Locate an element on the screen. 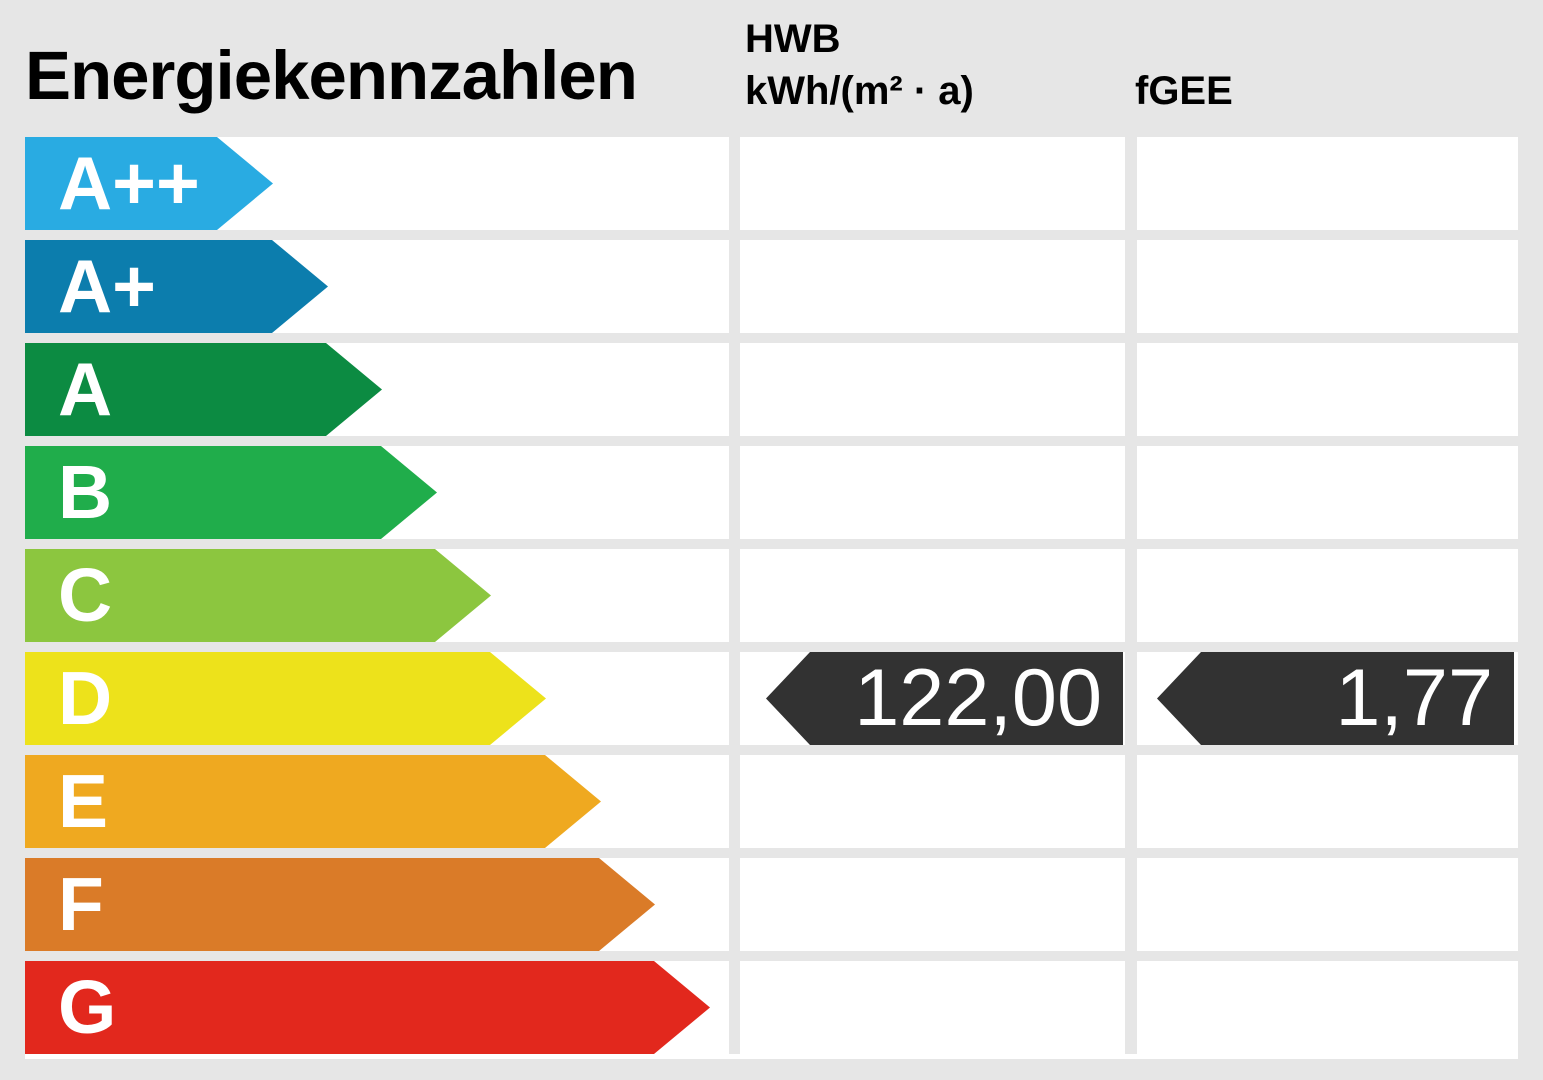 The image size is (1543, 1080). energy-class-bar: A+ is located at coordinates (176, 286).